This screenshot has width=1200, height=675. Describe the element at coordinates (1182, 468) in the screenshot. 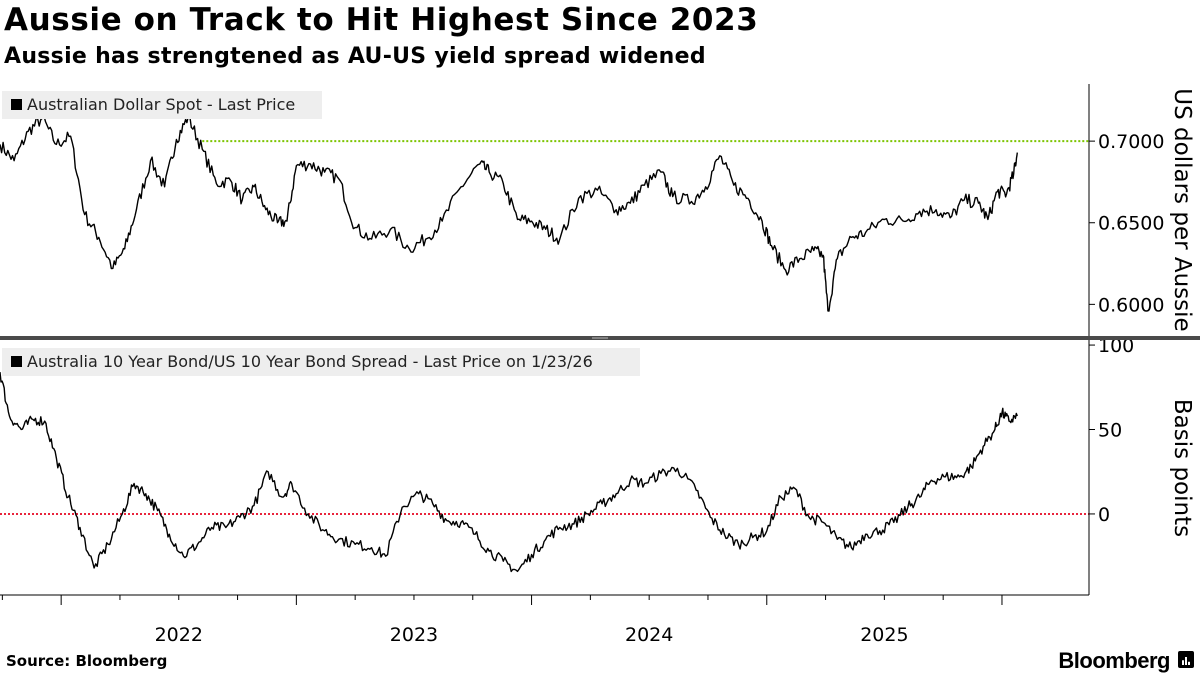

I see `y-axis-title: Basis points` at that location.